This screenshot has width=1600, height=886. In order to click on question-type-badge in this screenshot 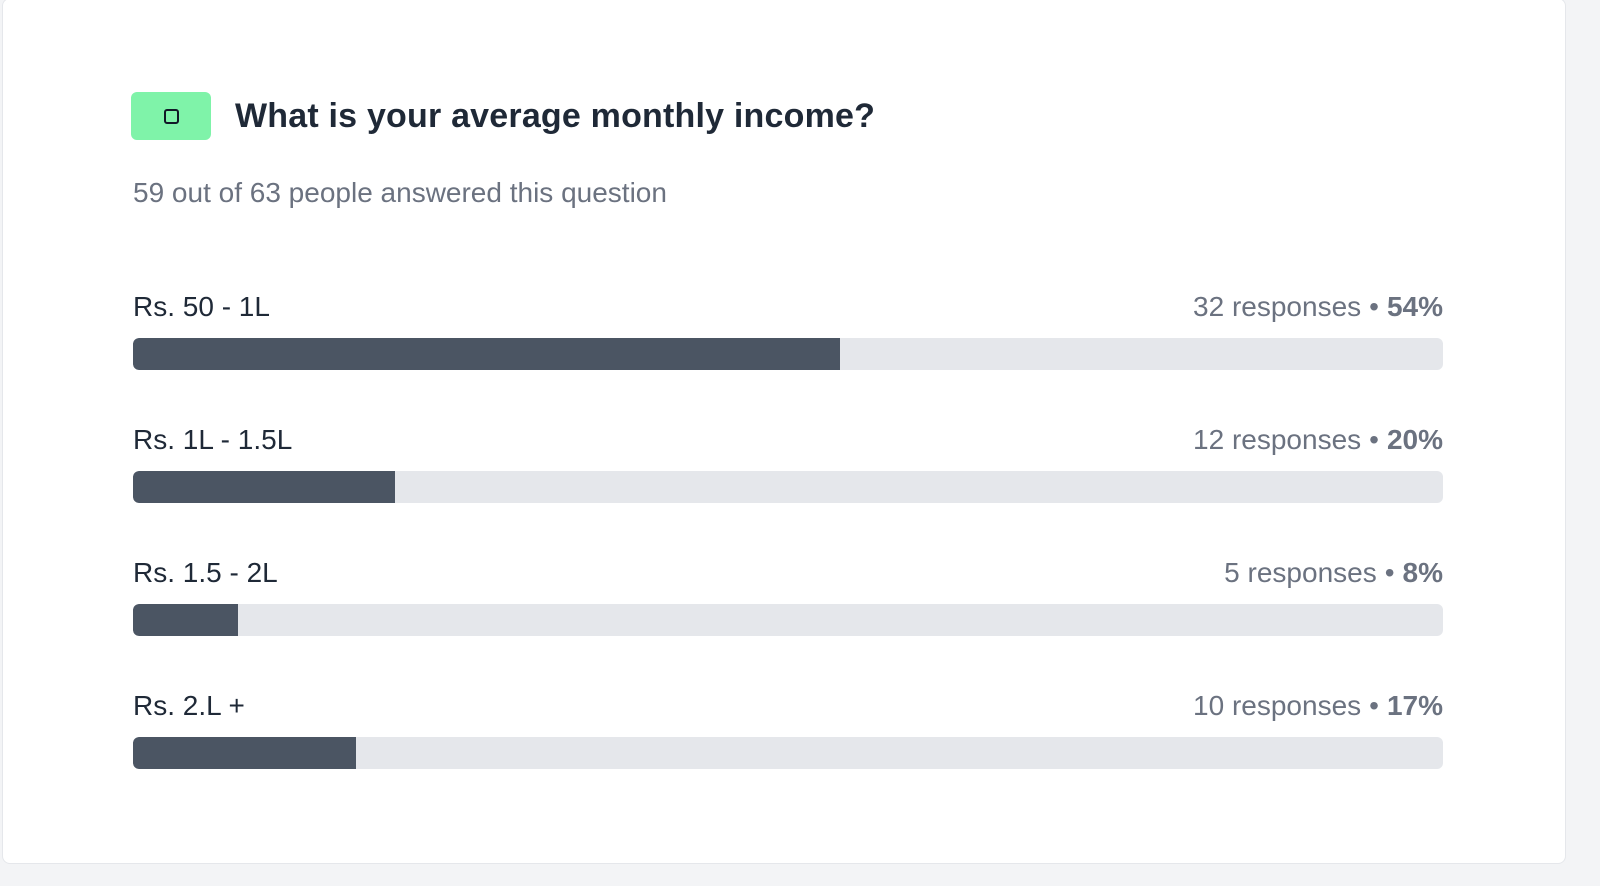, I will do `click(171, 116)`.